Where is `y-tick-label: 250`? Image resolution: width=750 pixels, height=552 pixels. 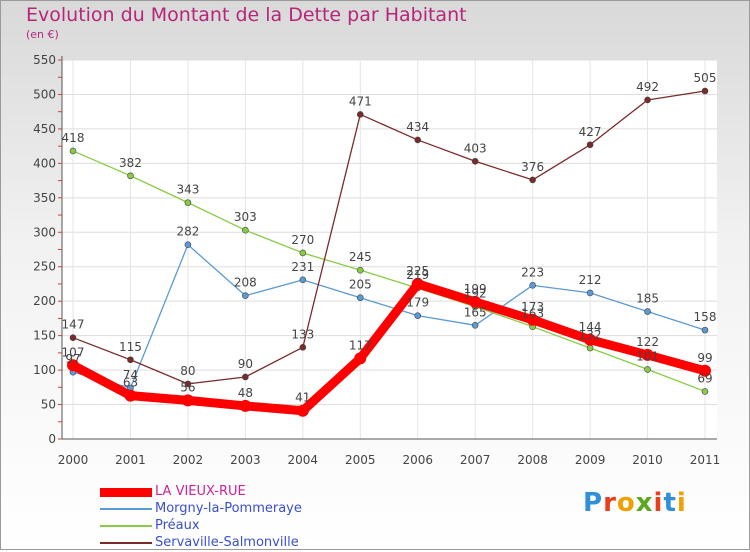
y-tick-label: 250 is located at coordinates (44, 267).